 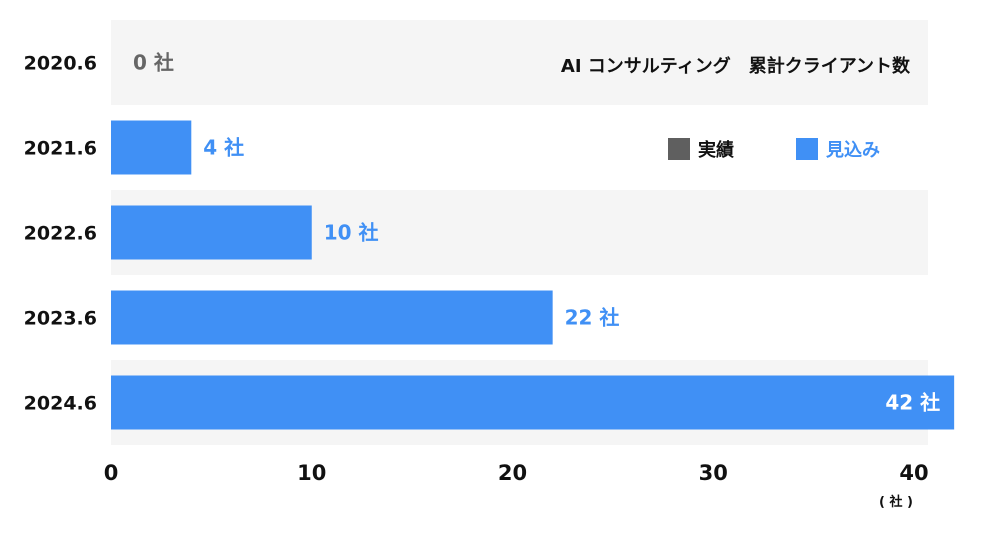 What do you see at coordinates (713, 473) in the screenshot?
I see `x-tick-label: 30` at bounding box center [713, 473].